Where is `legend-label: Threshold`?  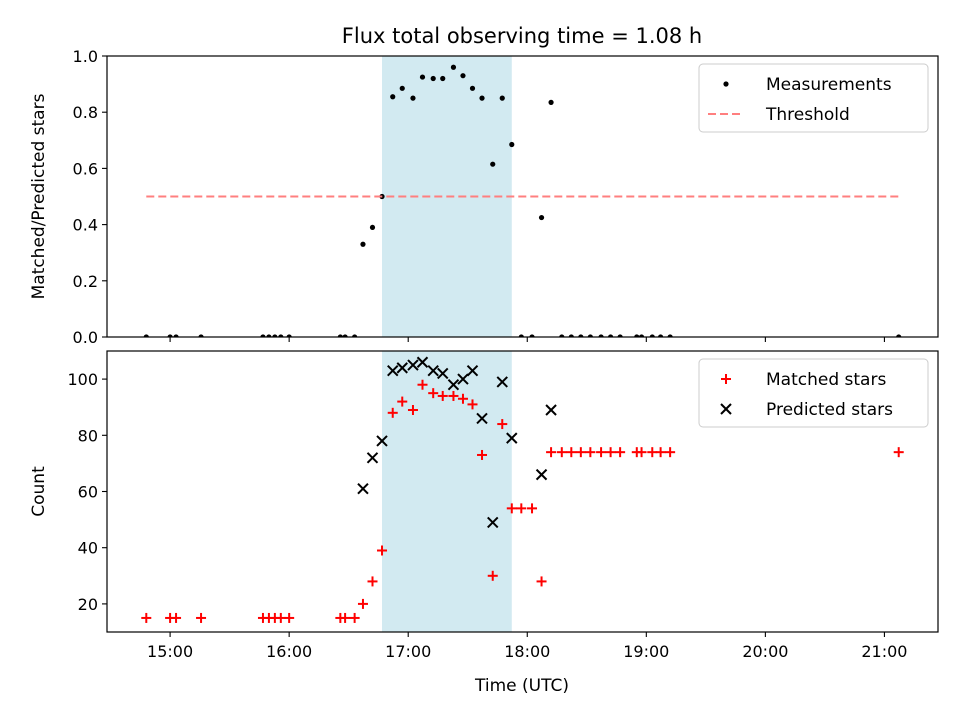
legend-label: Threshold is located at coordinates (807, 115).